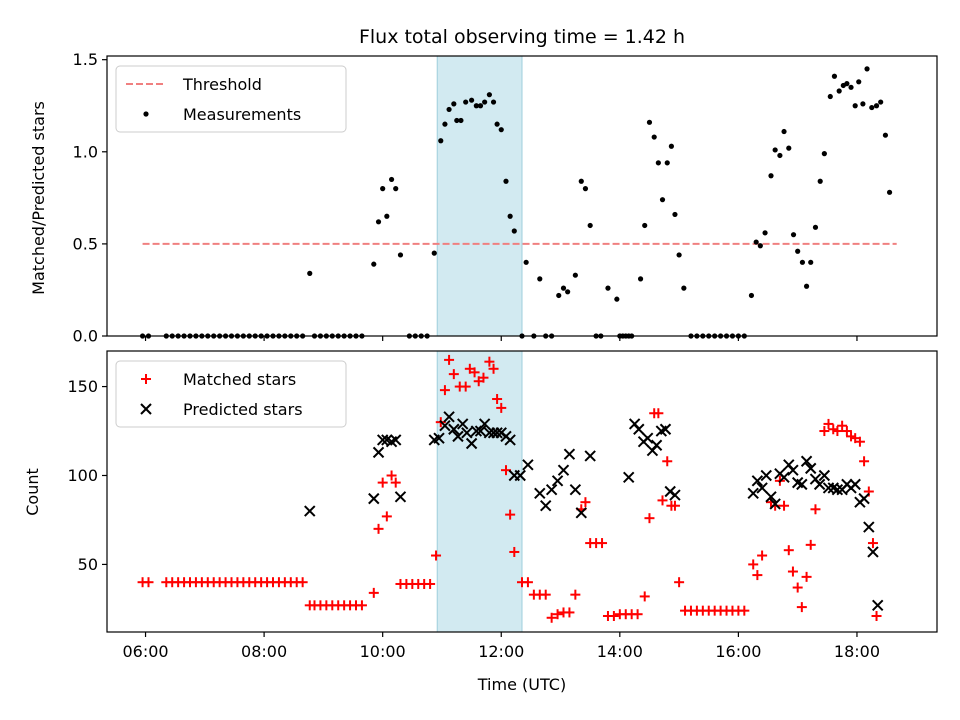 This screenshot has width=960, height=720. I want to click on legend-label: Predicted stars, so click(243, 409).